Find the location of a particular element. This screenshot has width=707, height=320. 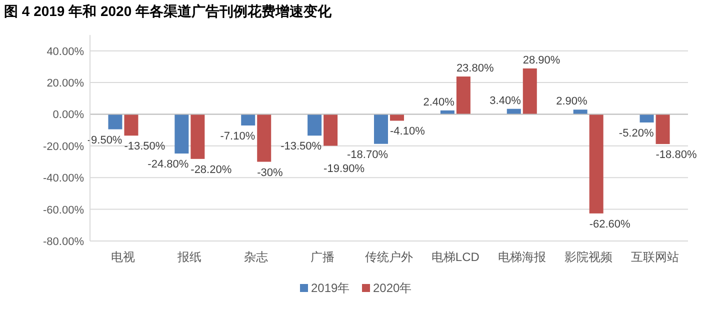

y-tick-label: -80.00% is located at coordinates (63, 242).